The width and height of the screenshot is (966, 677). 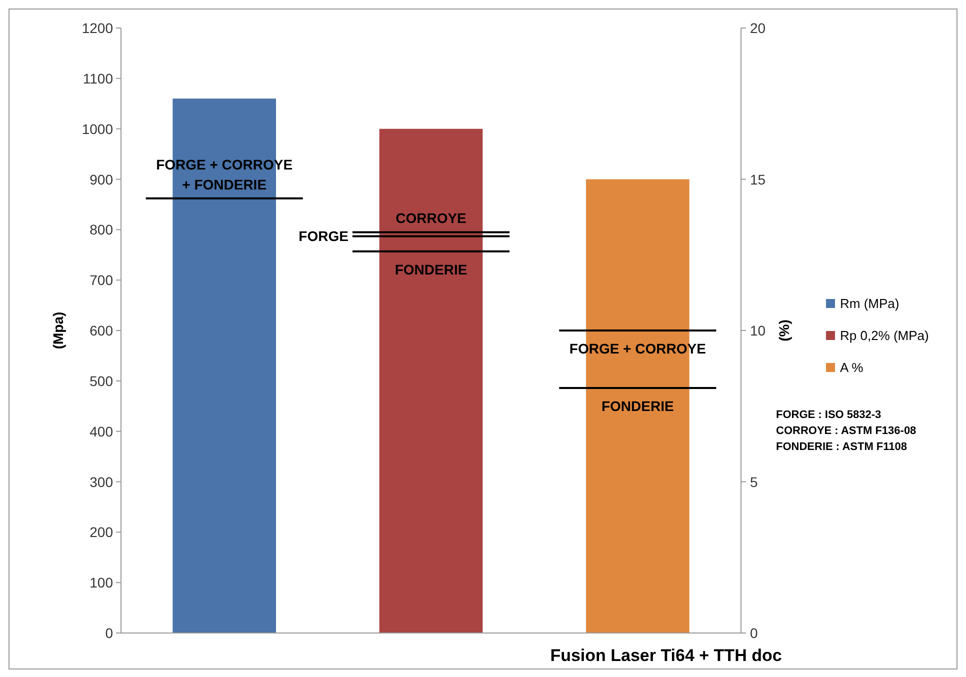 What do you see at coordinates (102, 482) in the screenshot?
I see `y-tick-label: 300` at bounding box center [102, 482].